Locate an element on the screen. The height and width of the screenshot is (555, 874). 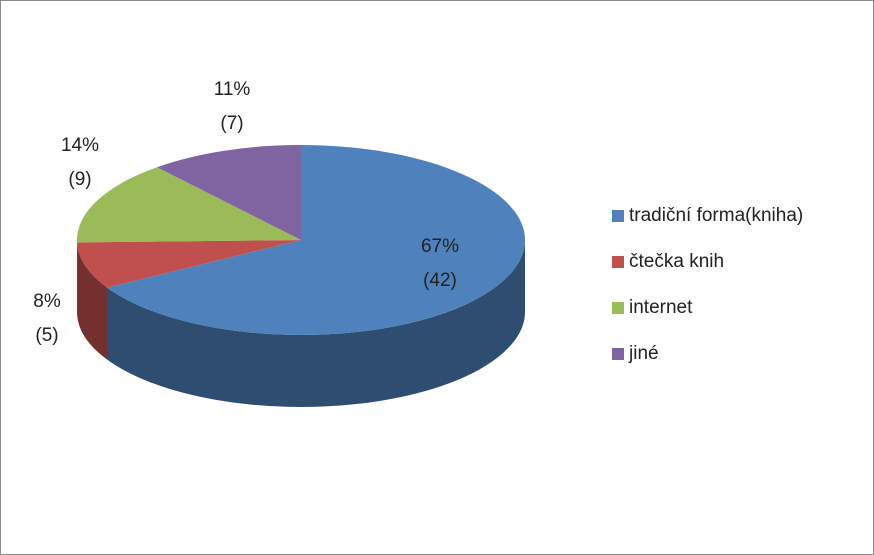
value-label: (9) is located at coordinates (79, 179).